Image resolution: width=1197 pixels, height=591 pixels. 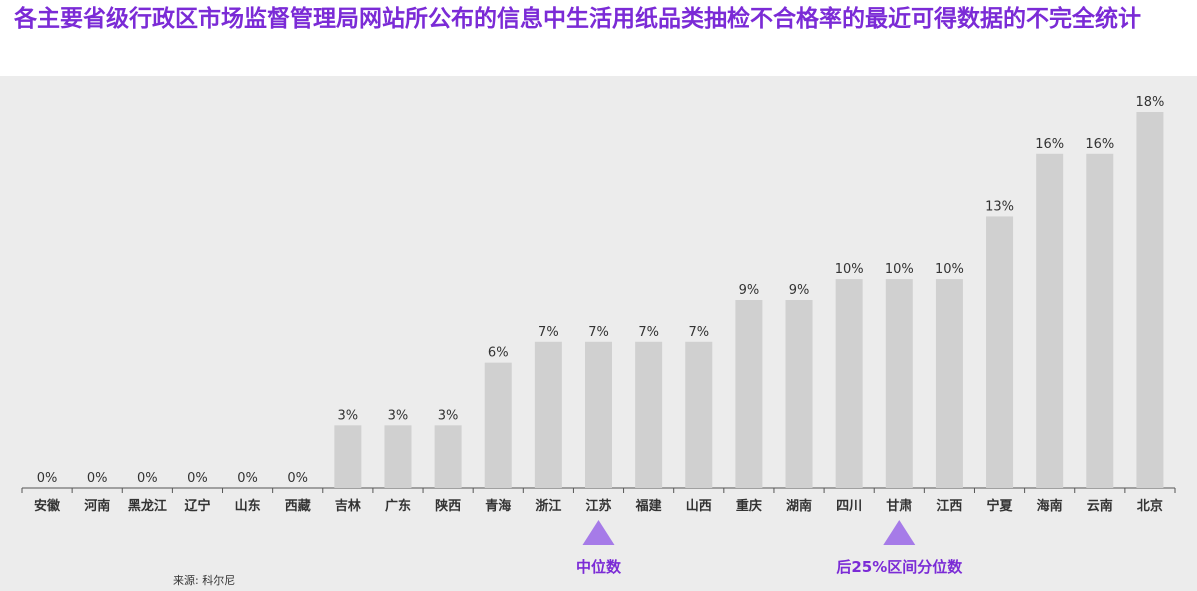 What do you see at coordinates (598, 567) in the screenshot?
I see `median-marker-label: 中位数` at bounding box center [598, 567].